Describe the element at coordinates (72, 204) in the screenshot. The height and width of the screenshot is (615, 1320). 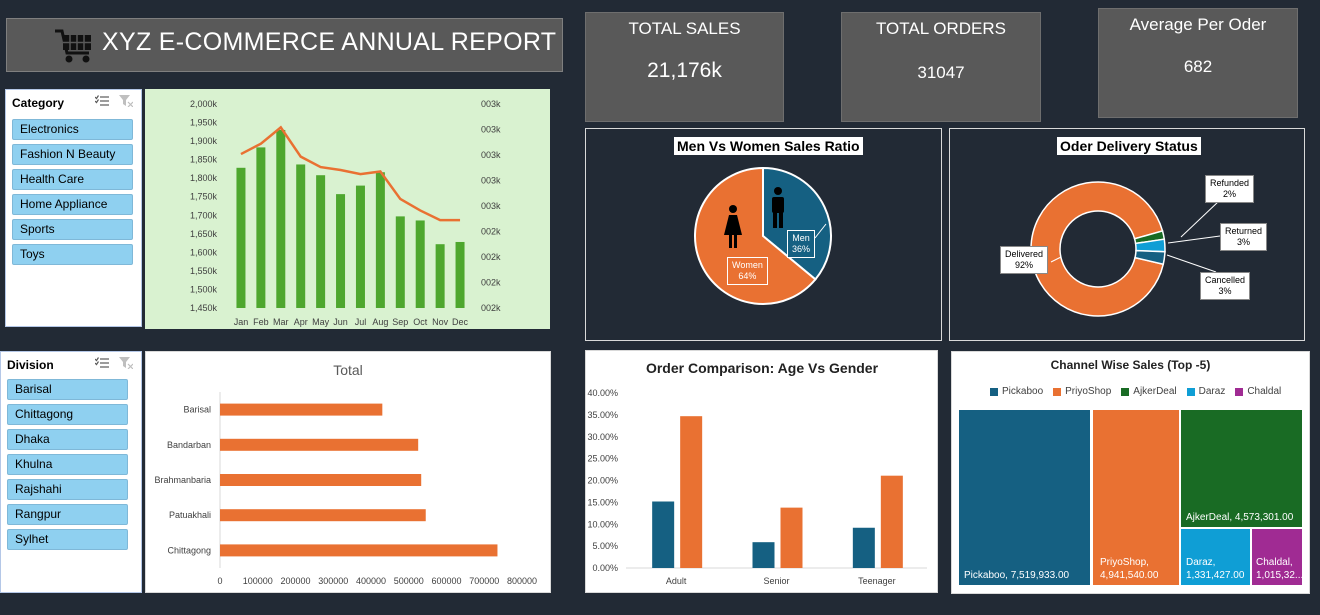
I see `slicer-item-home-appliance: Home Appliance` at that location.